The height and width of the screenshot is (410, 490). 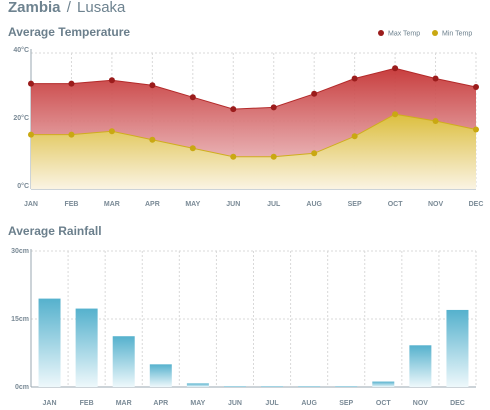 What do you see at coordinates (87, 403) in the screenshot?
I see `rain-x-tick-label: FEB` at bounding box center [87, 403].